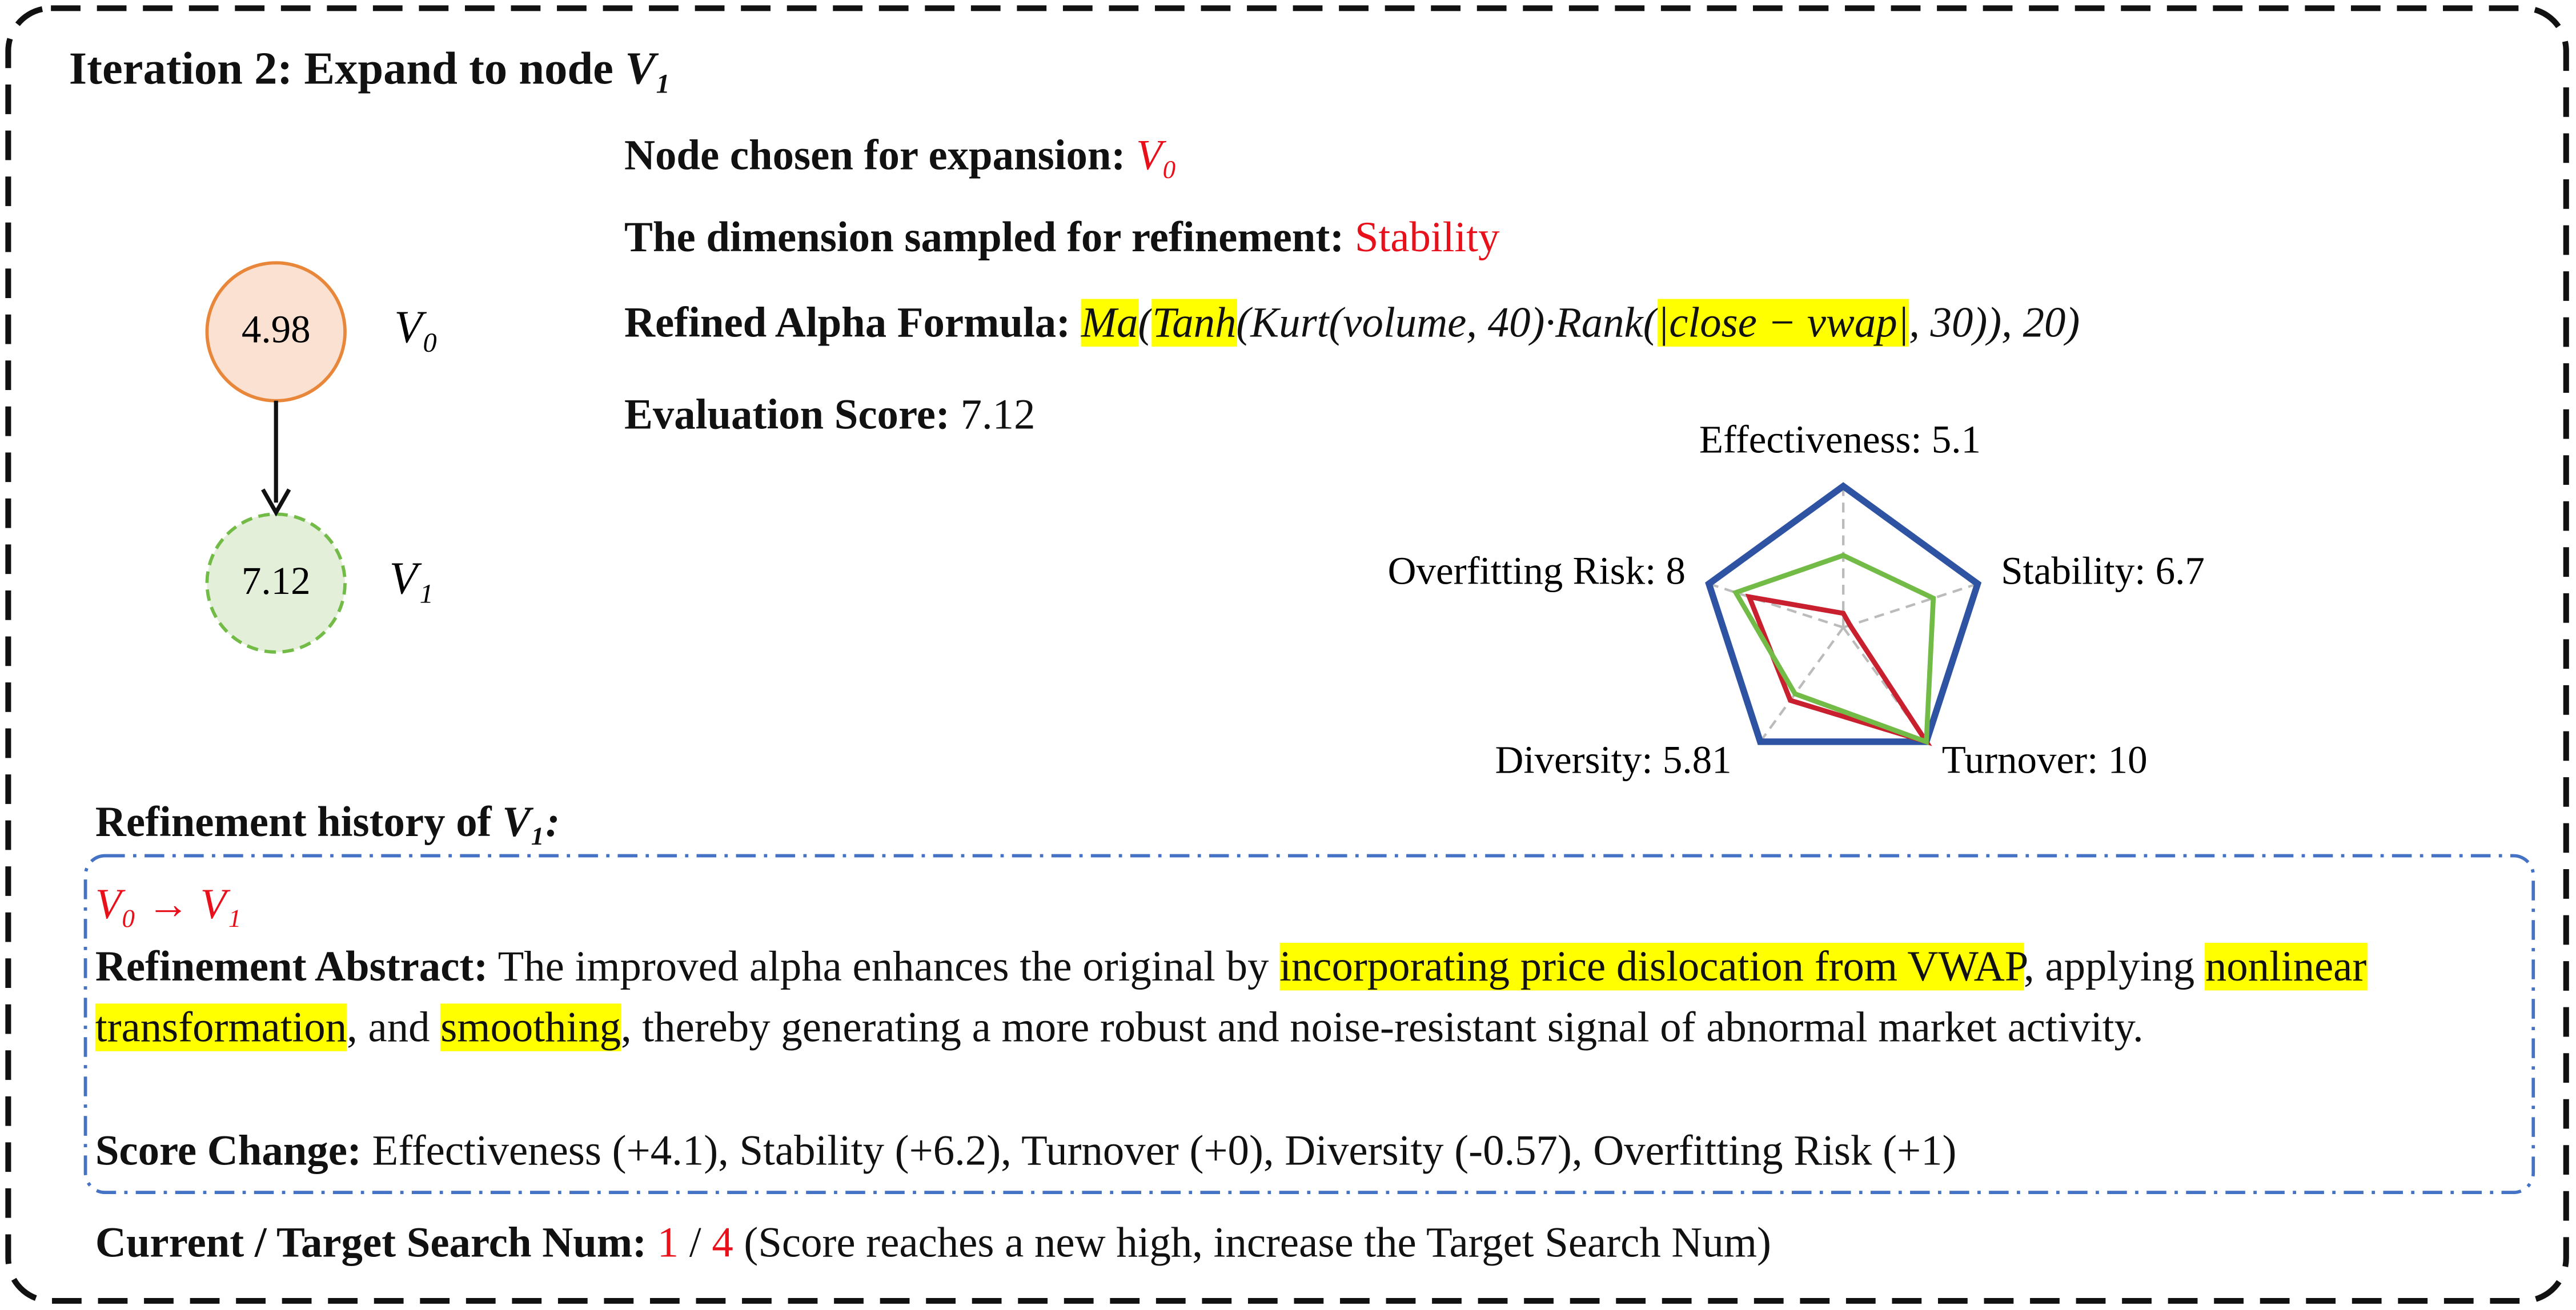 Image resolution: width=2576 pixels, height=1310 pixels. What do you see at coordinates (276, 329) in the screenshot?
I see `node-score: 4.98` at bounding box center [276, 329].